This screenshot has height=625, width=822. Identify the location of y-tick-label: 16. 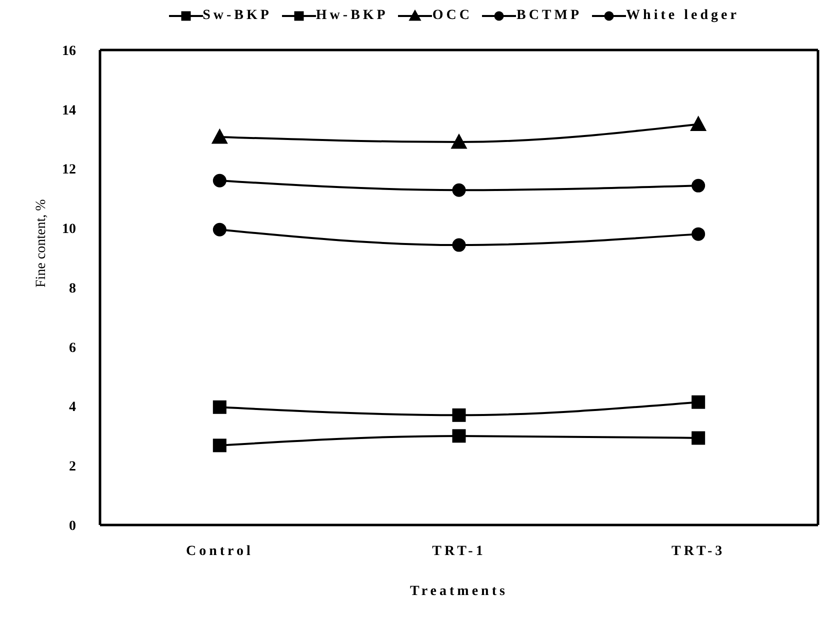
(69, 51).